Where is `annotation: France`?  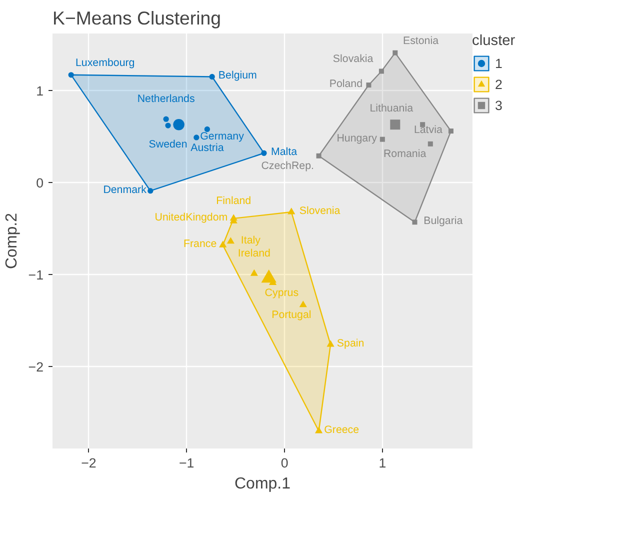 annotation: France is located at coordinates (200, 244).